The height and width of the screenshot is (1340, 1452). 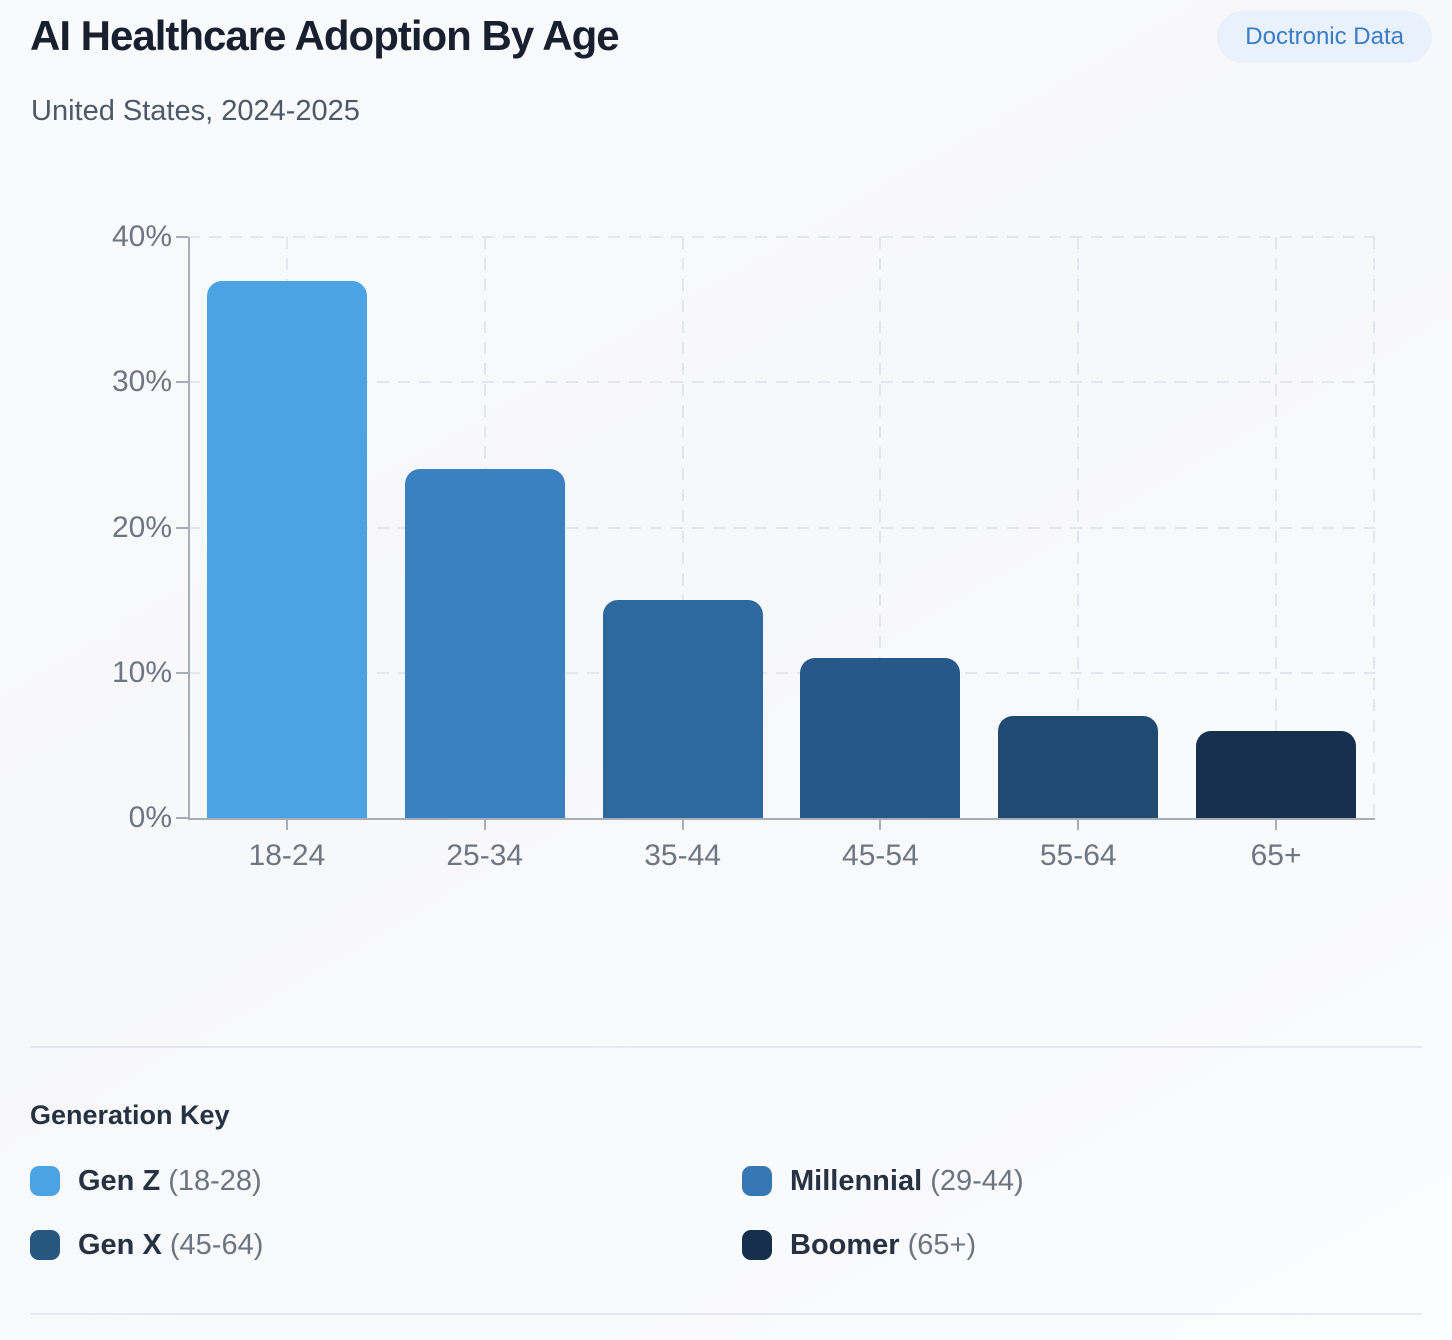 I want to click on legend-age-range: (45-64), so click(x=212, y=1244).